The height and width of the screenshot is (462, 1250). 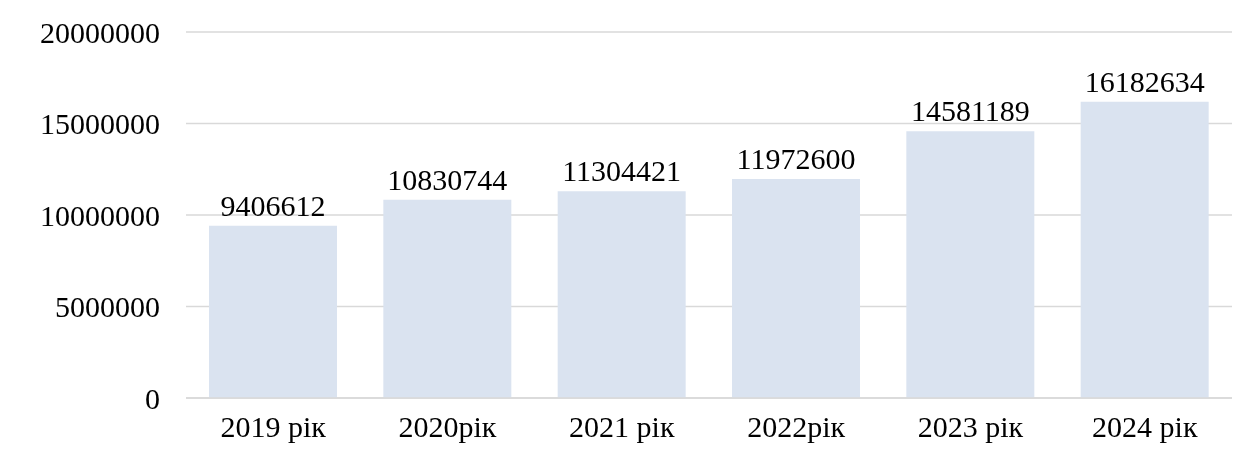 What do you see at coordinates (1144, 81) in the screenshot?
I see `data-label: 16182634` at bounding box center [1144, 81].